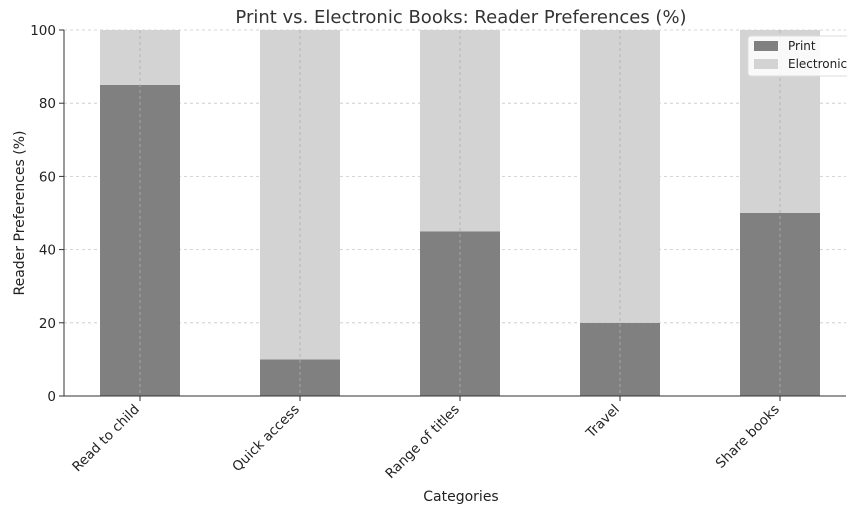  Describe the element at coordinates (602, 422) in the screenshot. I see `x-tick-label: Travel` at that location.